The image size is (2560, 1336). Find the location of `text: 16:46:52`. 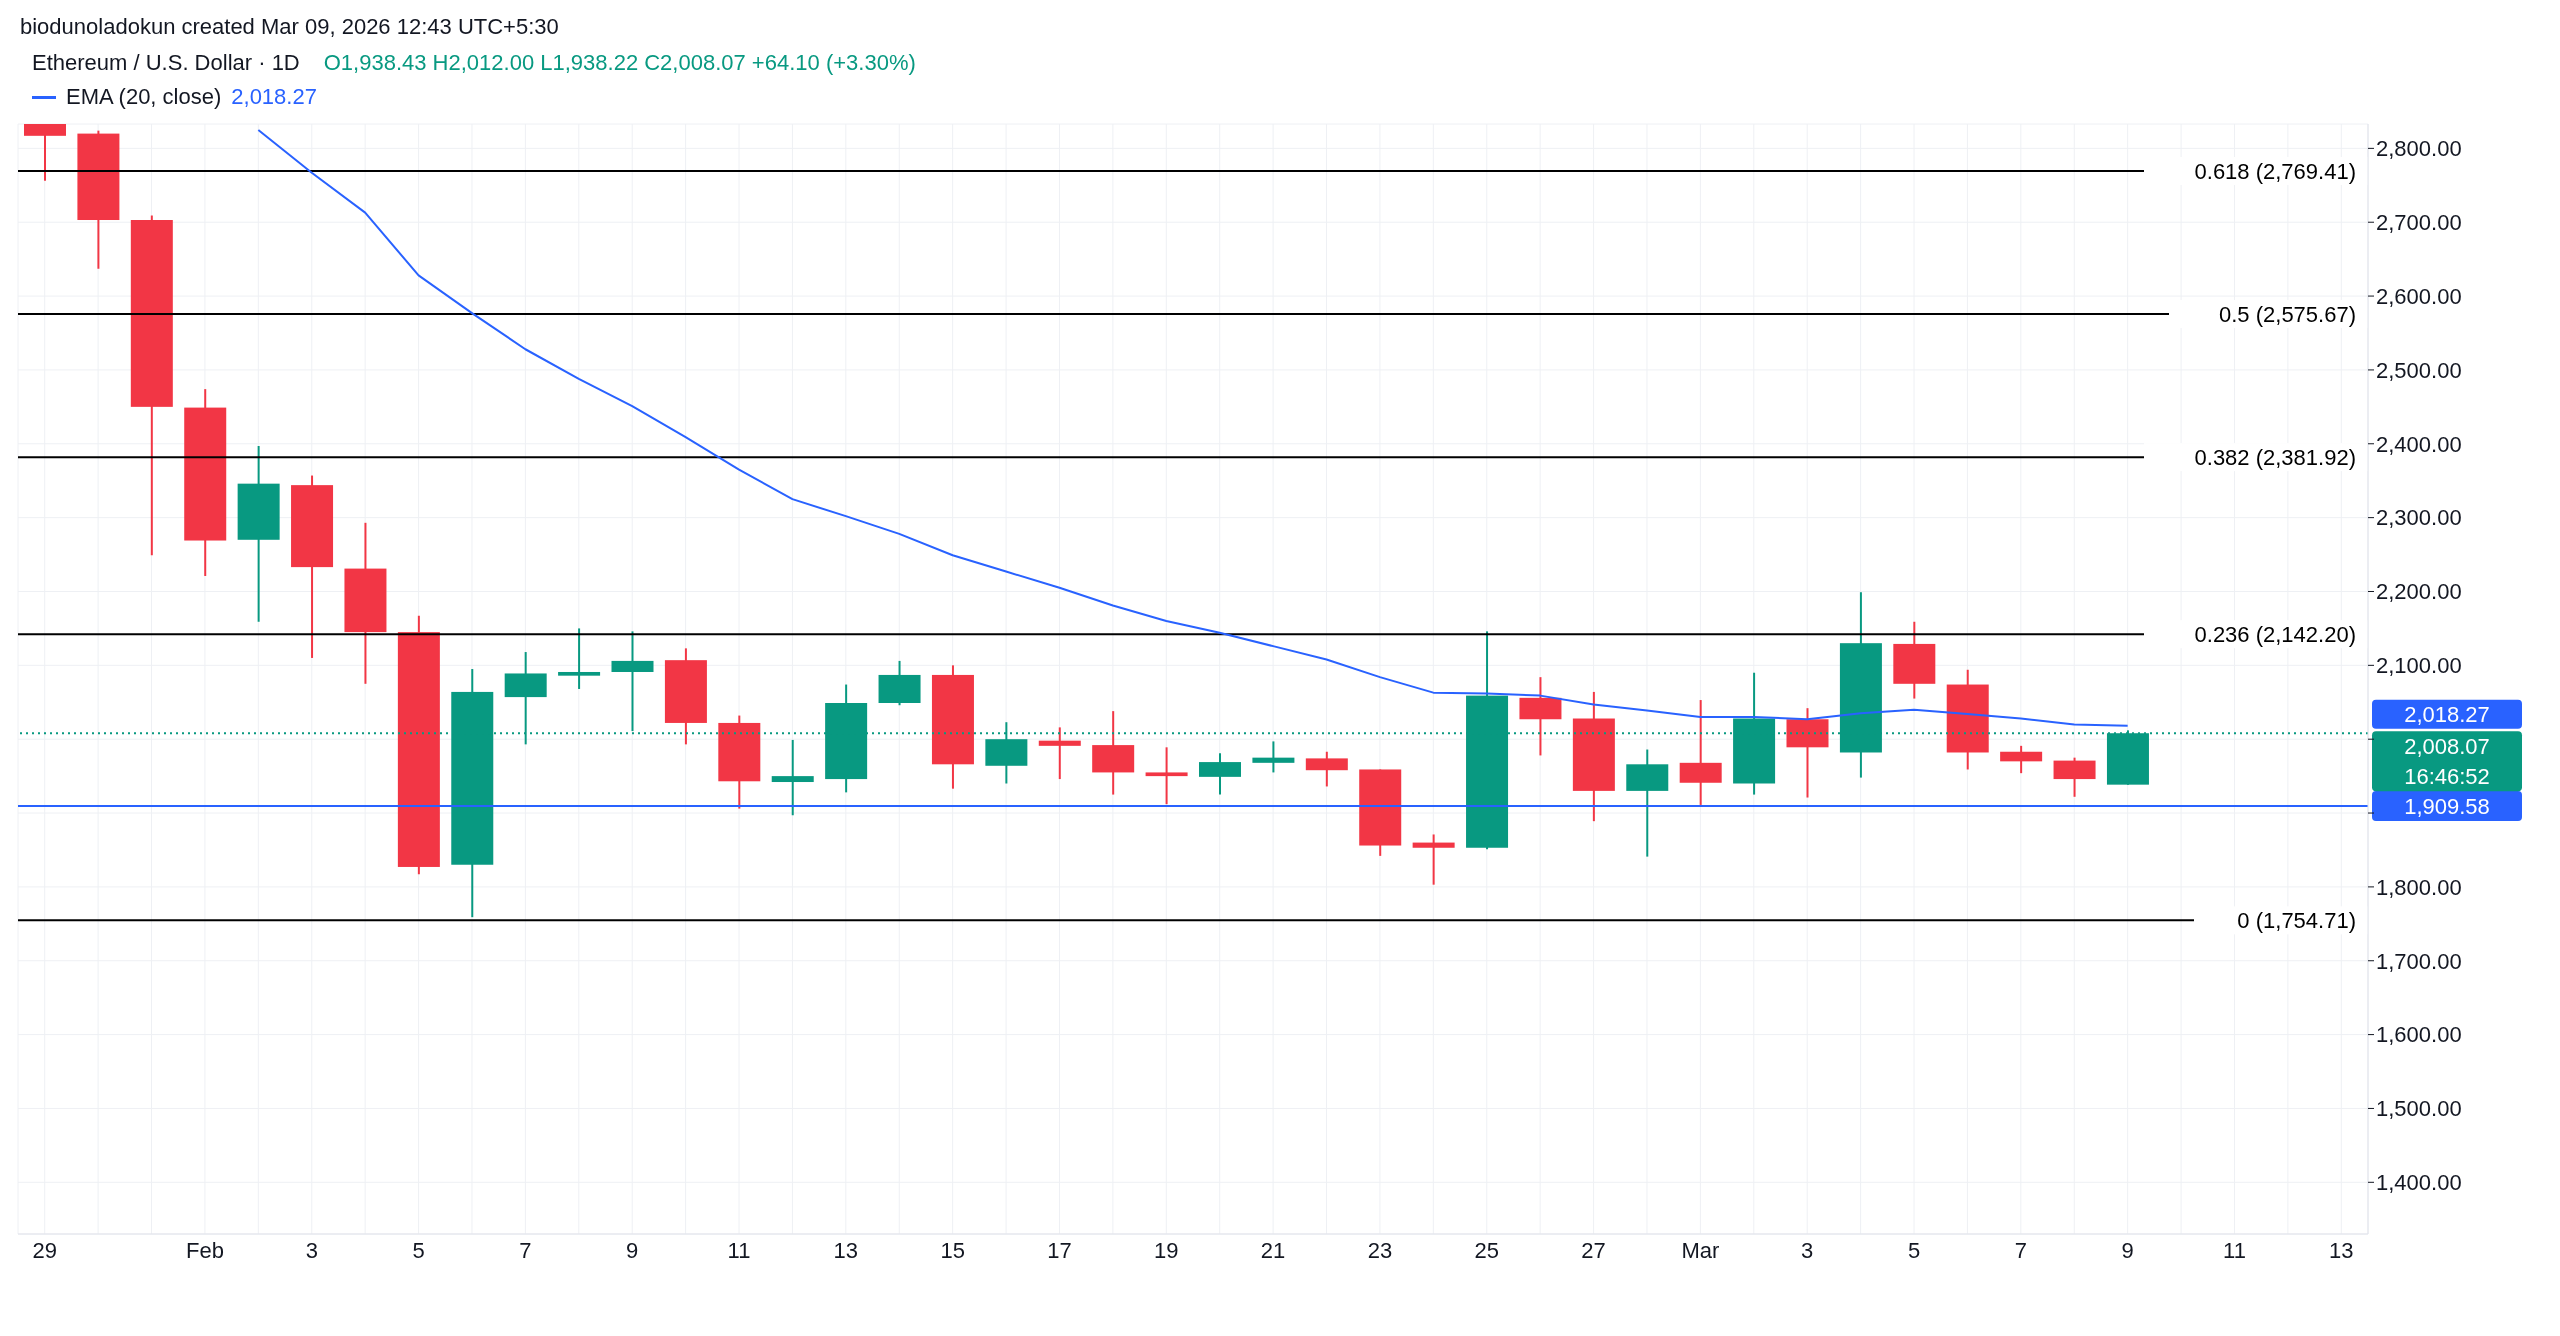

text: 16:46:52 is located at coordinates (2447, 777).